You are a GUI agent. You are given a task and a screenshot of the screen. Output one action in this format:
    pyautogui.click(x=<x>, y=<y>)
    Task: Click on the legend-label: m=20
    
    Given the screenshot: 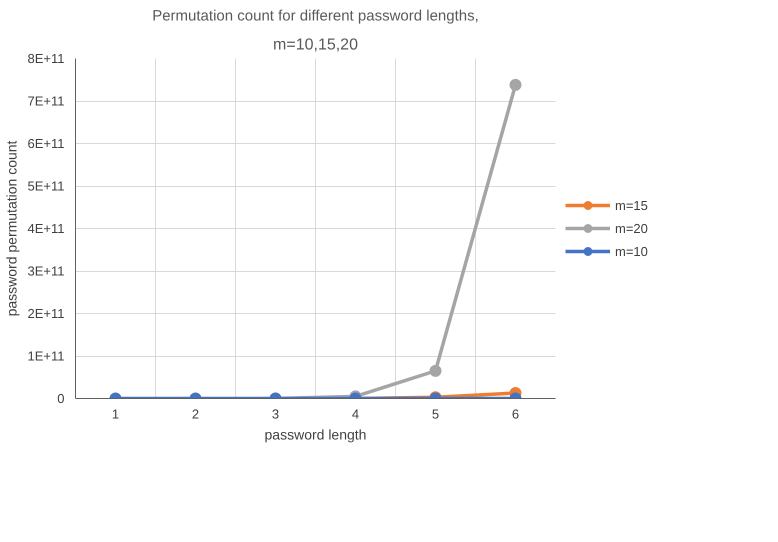 What is the action you would take?
    pyautogui.click(x=631, y=228)
    